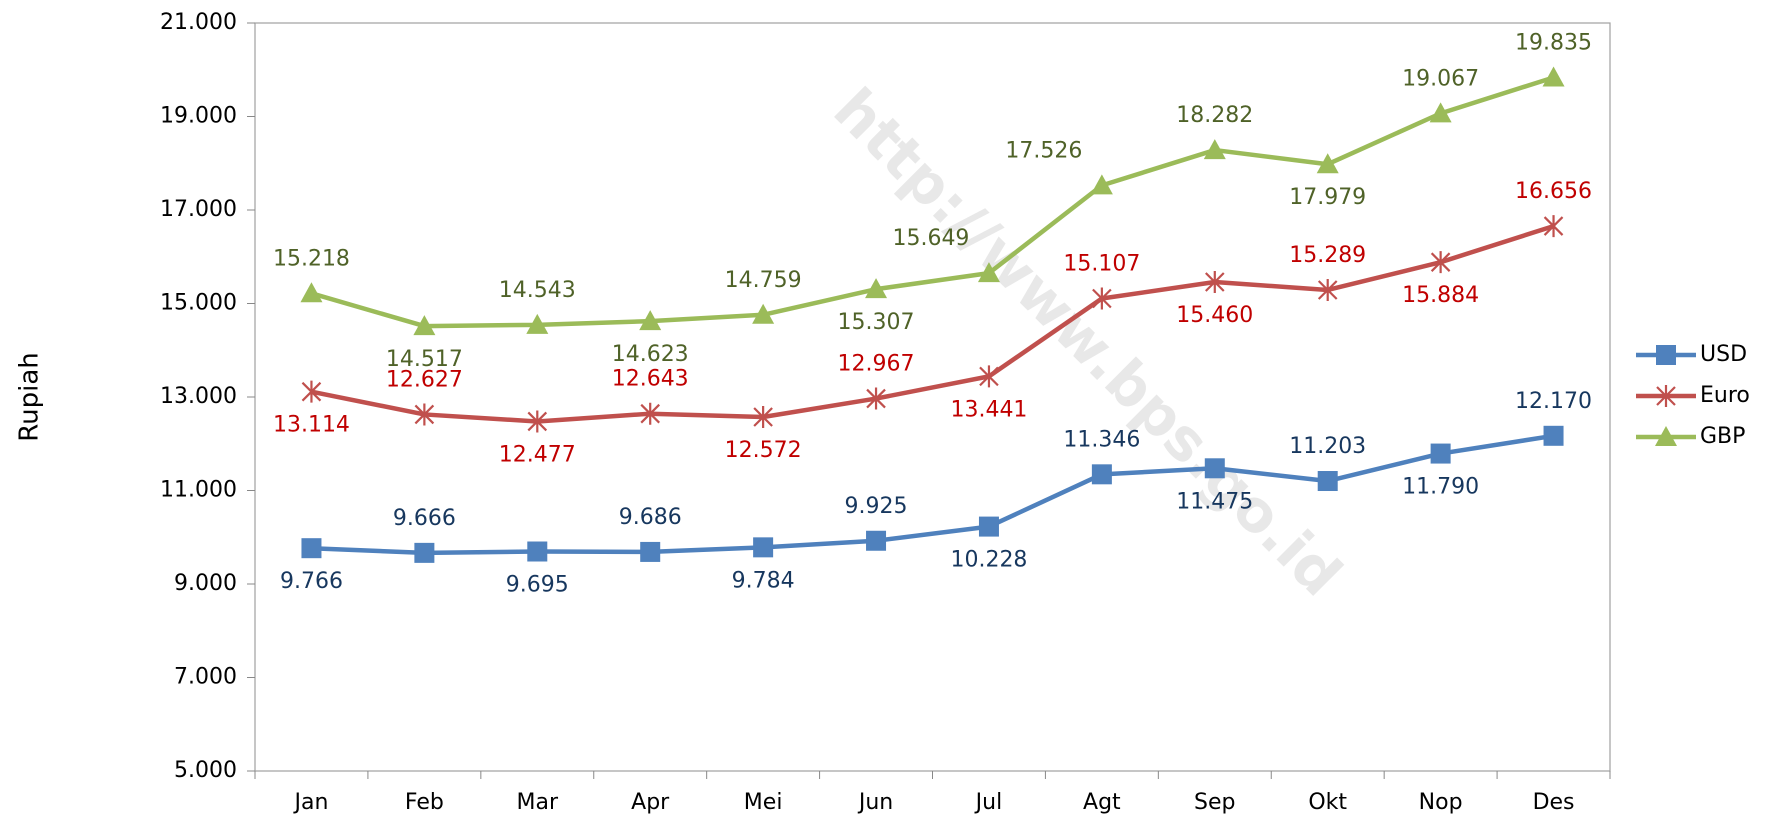 The height and width of the screenshot is (821, 1778). What do you see at coordinates (311, 258) in the screenshot?
I see `data-label: 15.218` at bounding box center [311, 258].